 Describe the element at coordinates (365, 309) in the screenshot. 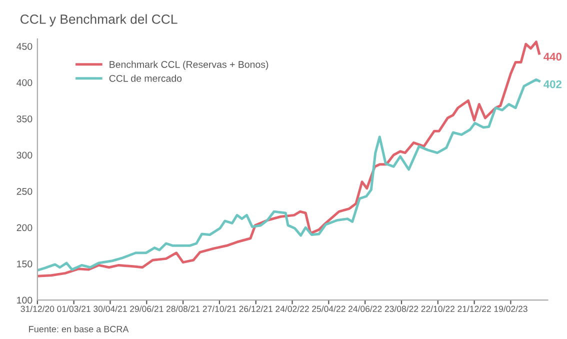

I see `x-tick-label: 24/06/22` at that location.